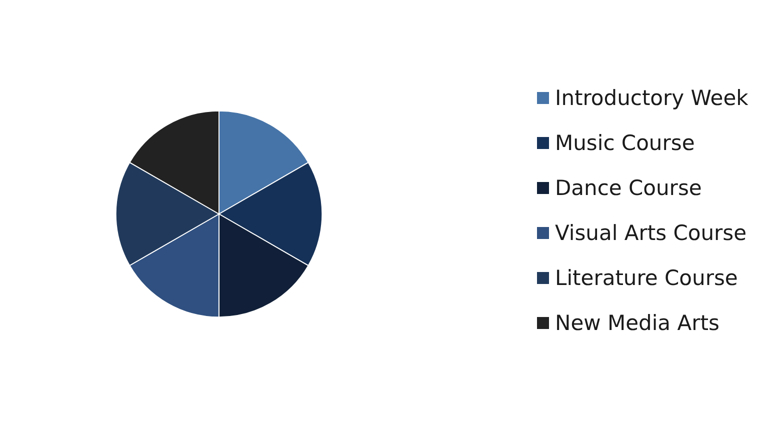 Image resolution: width=763 pixels, height=421 pixels. What do you see at coordinates (646, 278) in the screenshot?
I see `legend-label: Literature Course` at bounding box center [646, 278].